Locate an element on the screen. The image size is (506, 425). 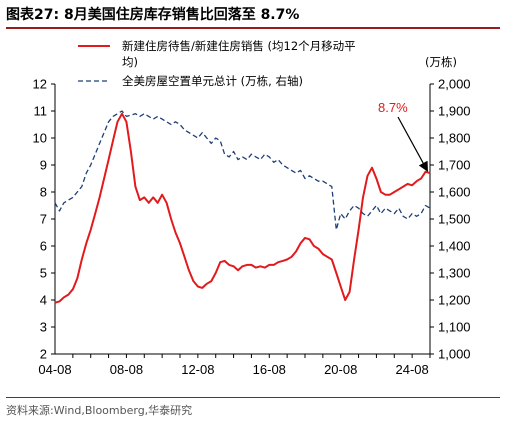
left-tick-label: 6 is located at coordinates (43, 246).